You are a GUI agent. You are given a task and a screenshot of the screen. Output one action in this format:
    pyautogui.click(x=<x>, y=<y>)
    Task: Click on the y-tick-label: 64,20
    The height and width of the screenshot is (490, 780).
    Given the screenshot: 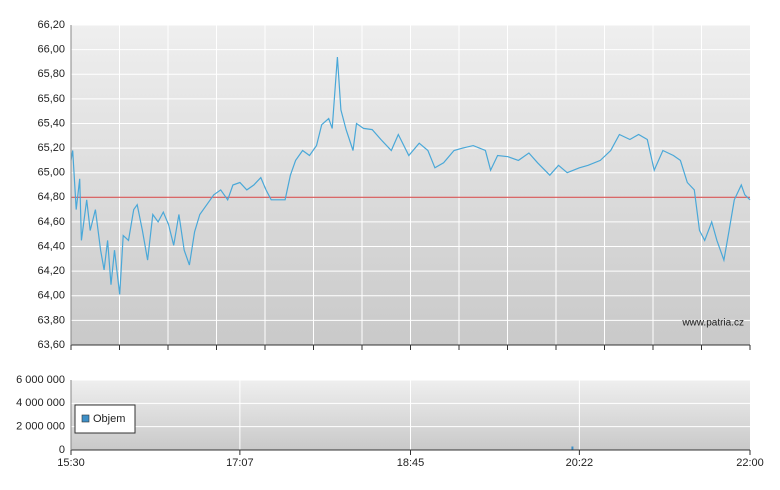 What is the action you would take?
    pyautogui.click(x=51, y=271)
    